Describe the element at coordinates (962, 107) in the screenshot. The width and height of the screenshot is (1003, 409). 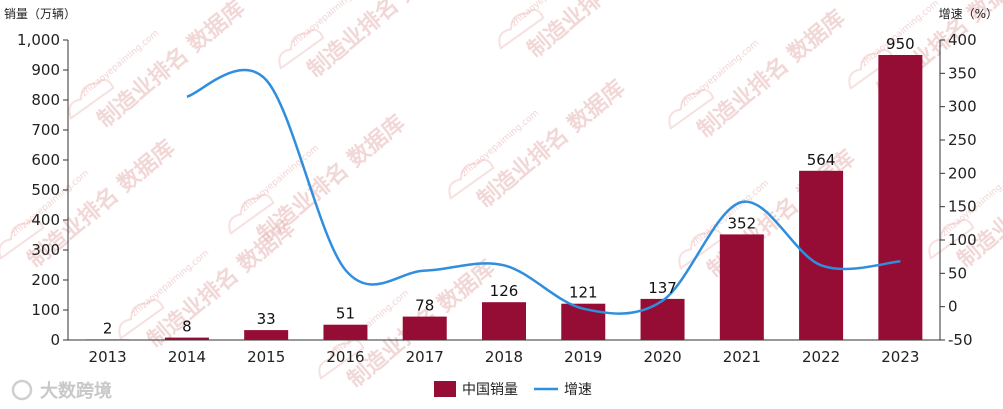
I see `y-right-tick-label: 300` at that location.